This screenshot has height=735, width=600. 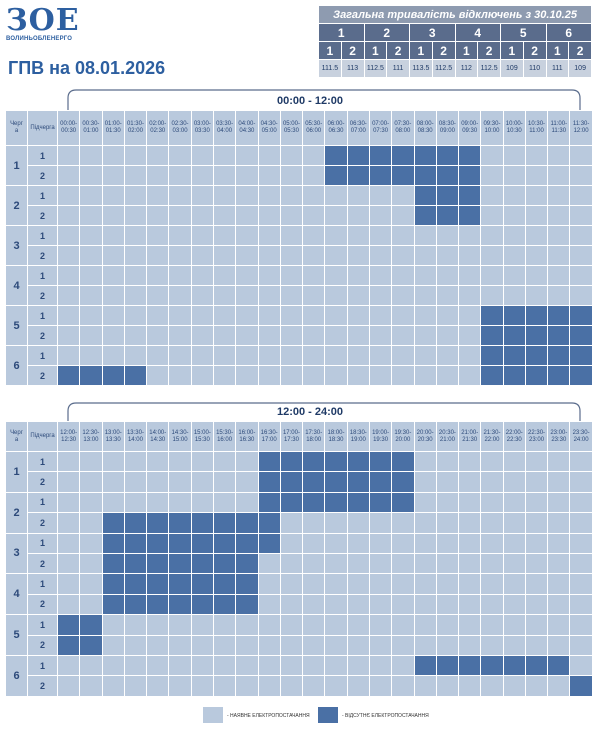 What do you see at coordinates (559, 436) in the screenshot?
I see `slot-header: 23:00- 23:30` at bounding box center [559, 436].